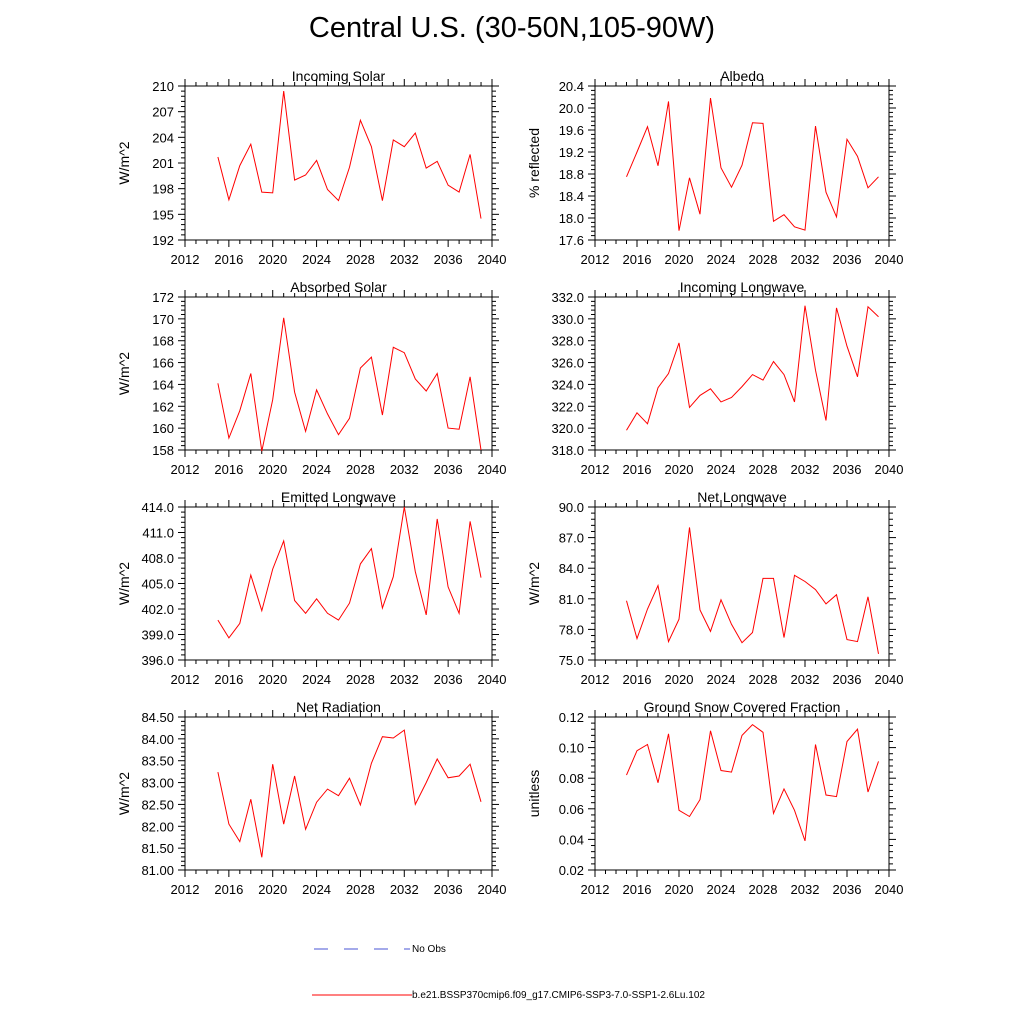 The image size is (1024, 1024). I want to click on panel-title: Absorbed Solar, so click(338, 287).